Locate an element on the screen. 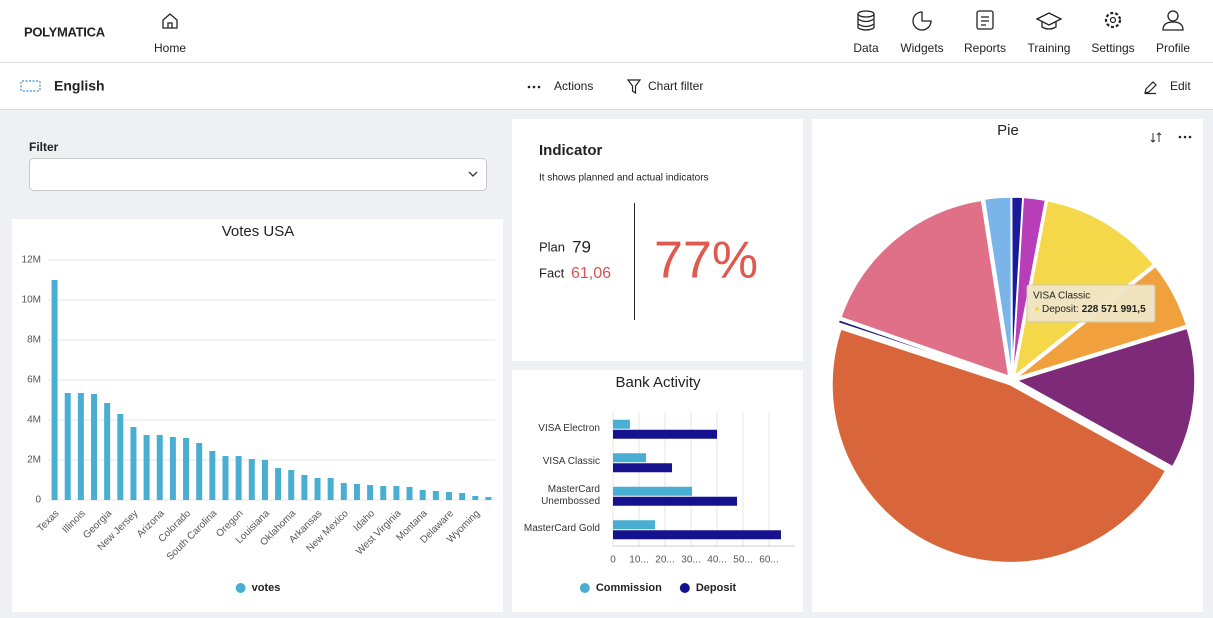 Image resolution: width=1213 pixels, height=618 pixels. language: English is located at coordinates (79, 86).